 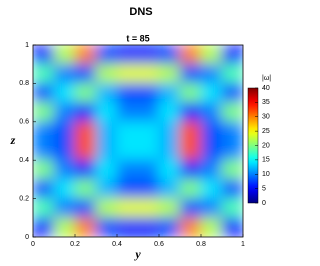 I want to click on x-tick-label: 0.4, so click(x=117, y=244).